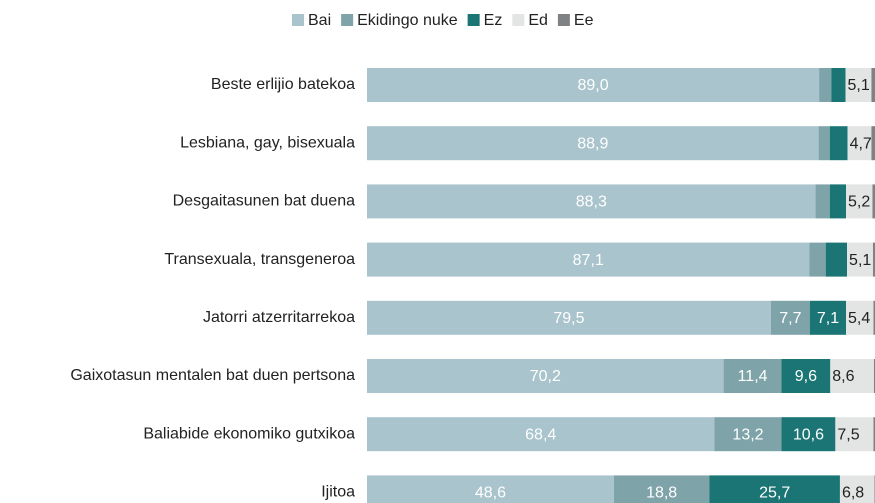 The width and height of the screenshot is (875, 503). Describe the element at coordinates (843, 376) in the screenshot. I see `value-label: 8,6` at that location.